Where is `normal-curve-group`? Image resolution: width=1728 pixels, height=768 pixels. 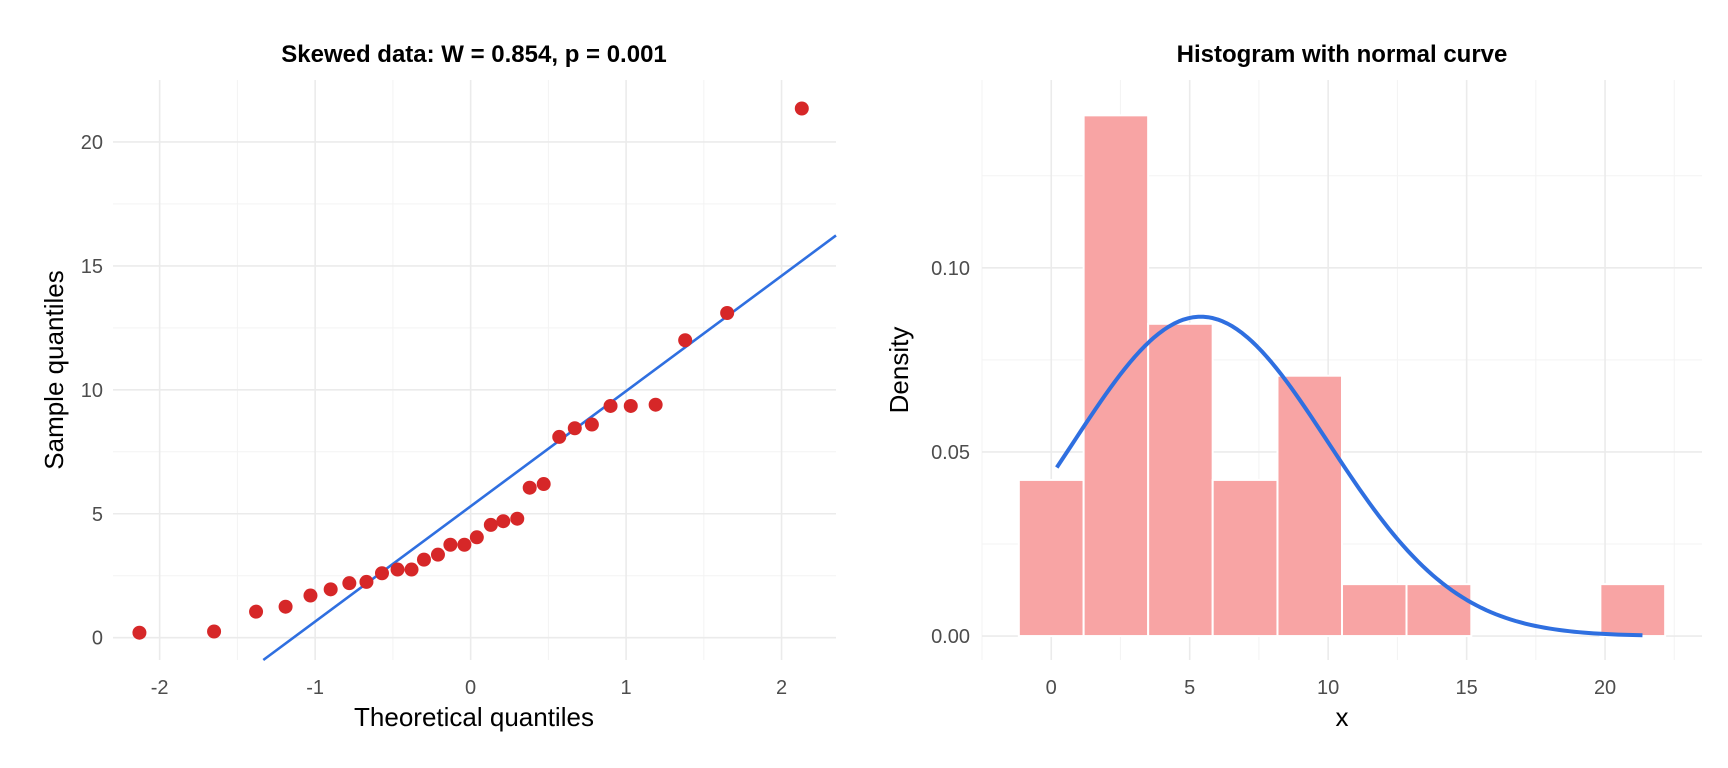
normal-curve-group is located at coordinates (1349, 476).